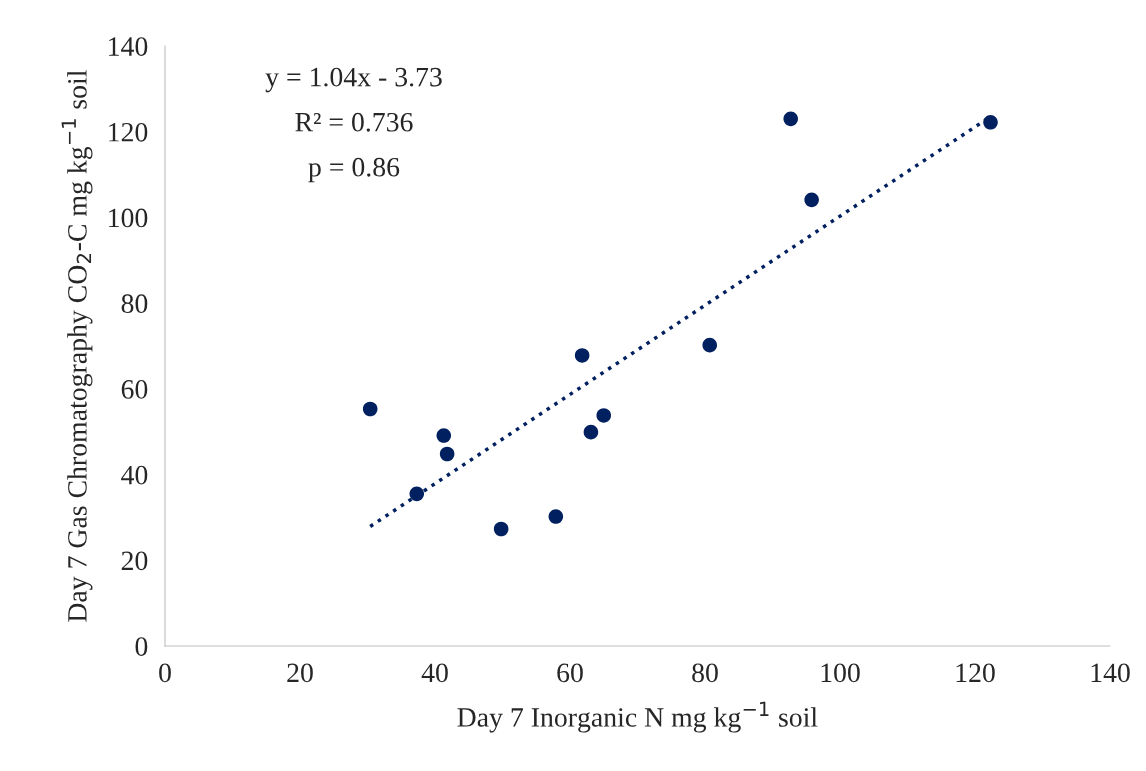  What do you see at coordinates (434, 673) in the screenshot?
I see `x-tick-label: 40` at bounding box center [434, 673].